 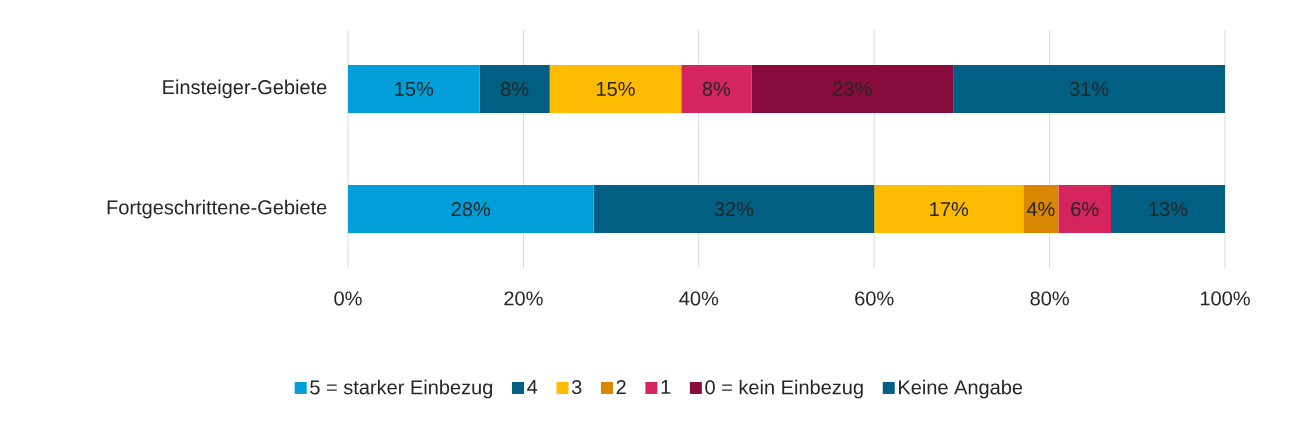 I want to click on legend-label: 0 = kein Einbezug, so click(x=784, y=389).